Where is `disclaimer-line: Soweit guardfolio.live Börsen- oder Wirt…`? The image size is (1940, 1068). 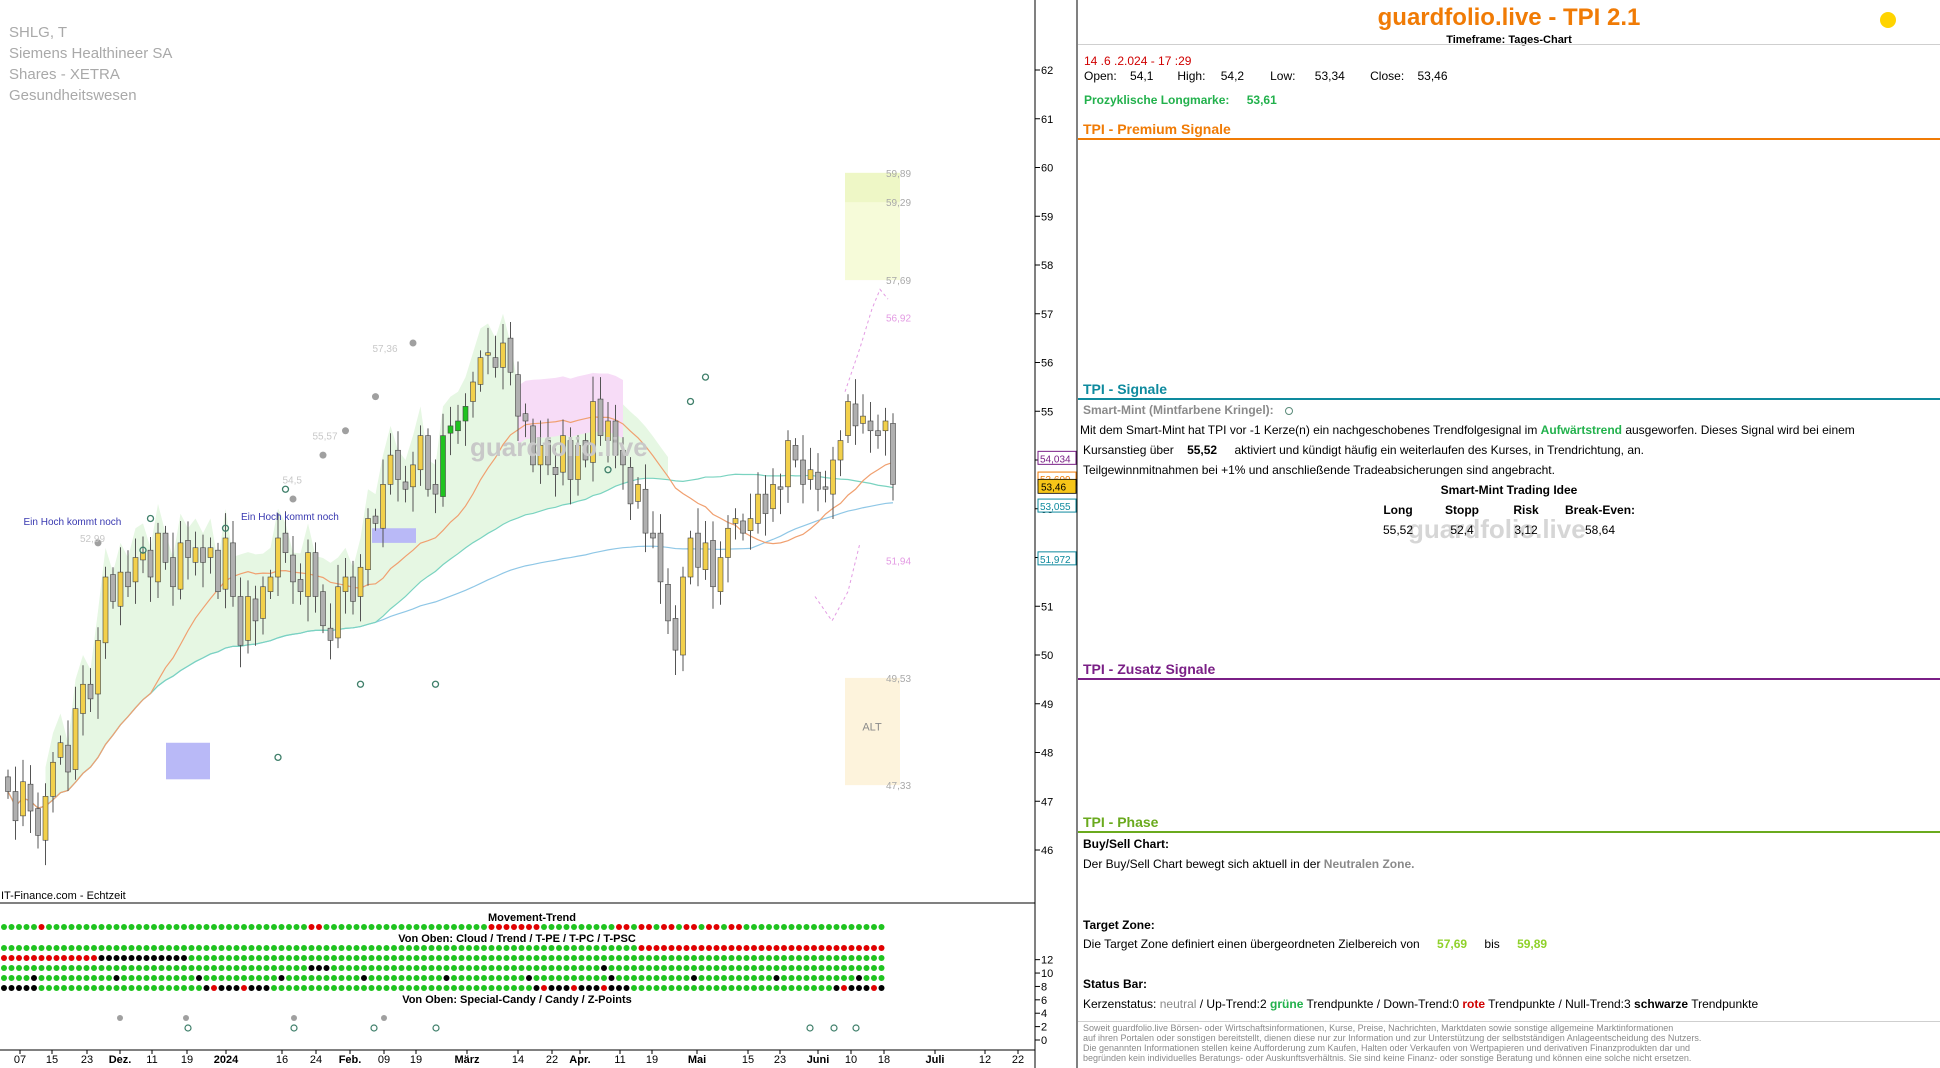 disclaimer-line: Soweit guardfolio.live Börsen- oder Wirt… is located at coordinates (1378, 1028).